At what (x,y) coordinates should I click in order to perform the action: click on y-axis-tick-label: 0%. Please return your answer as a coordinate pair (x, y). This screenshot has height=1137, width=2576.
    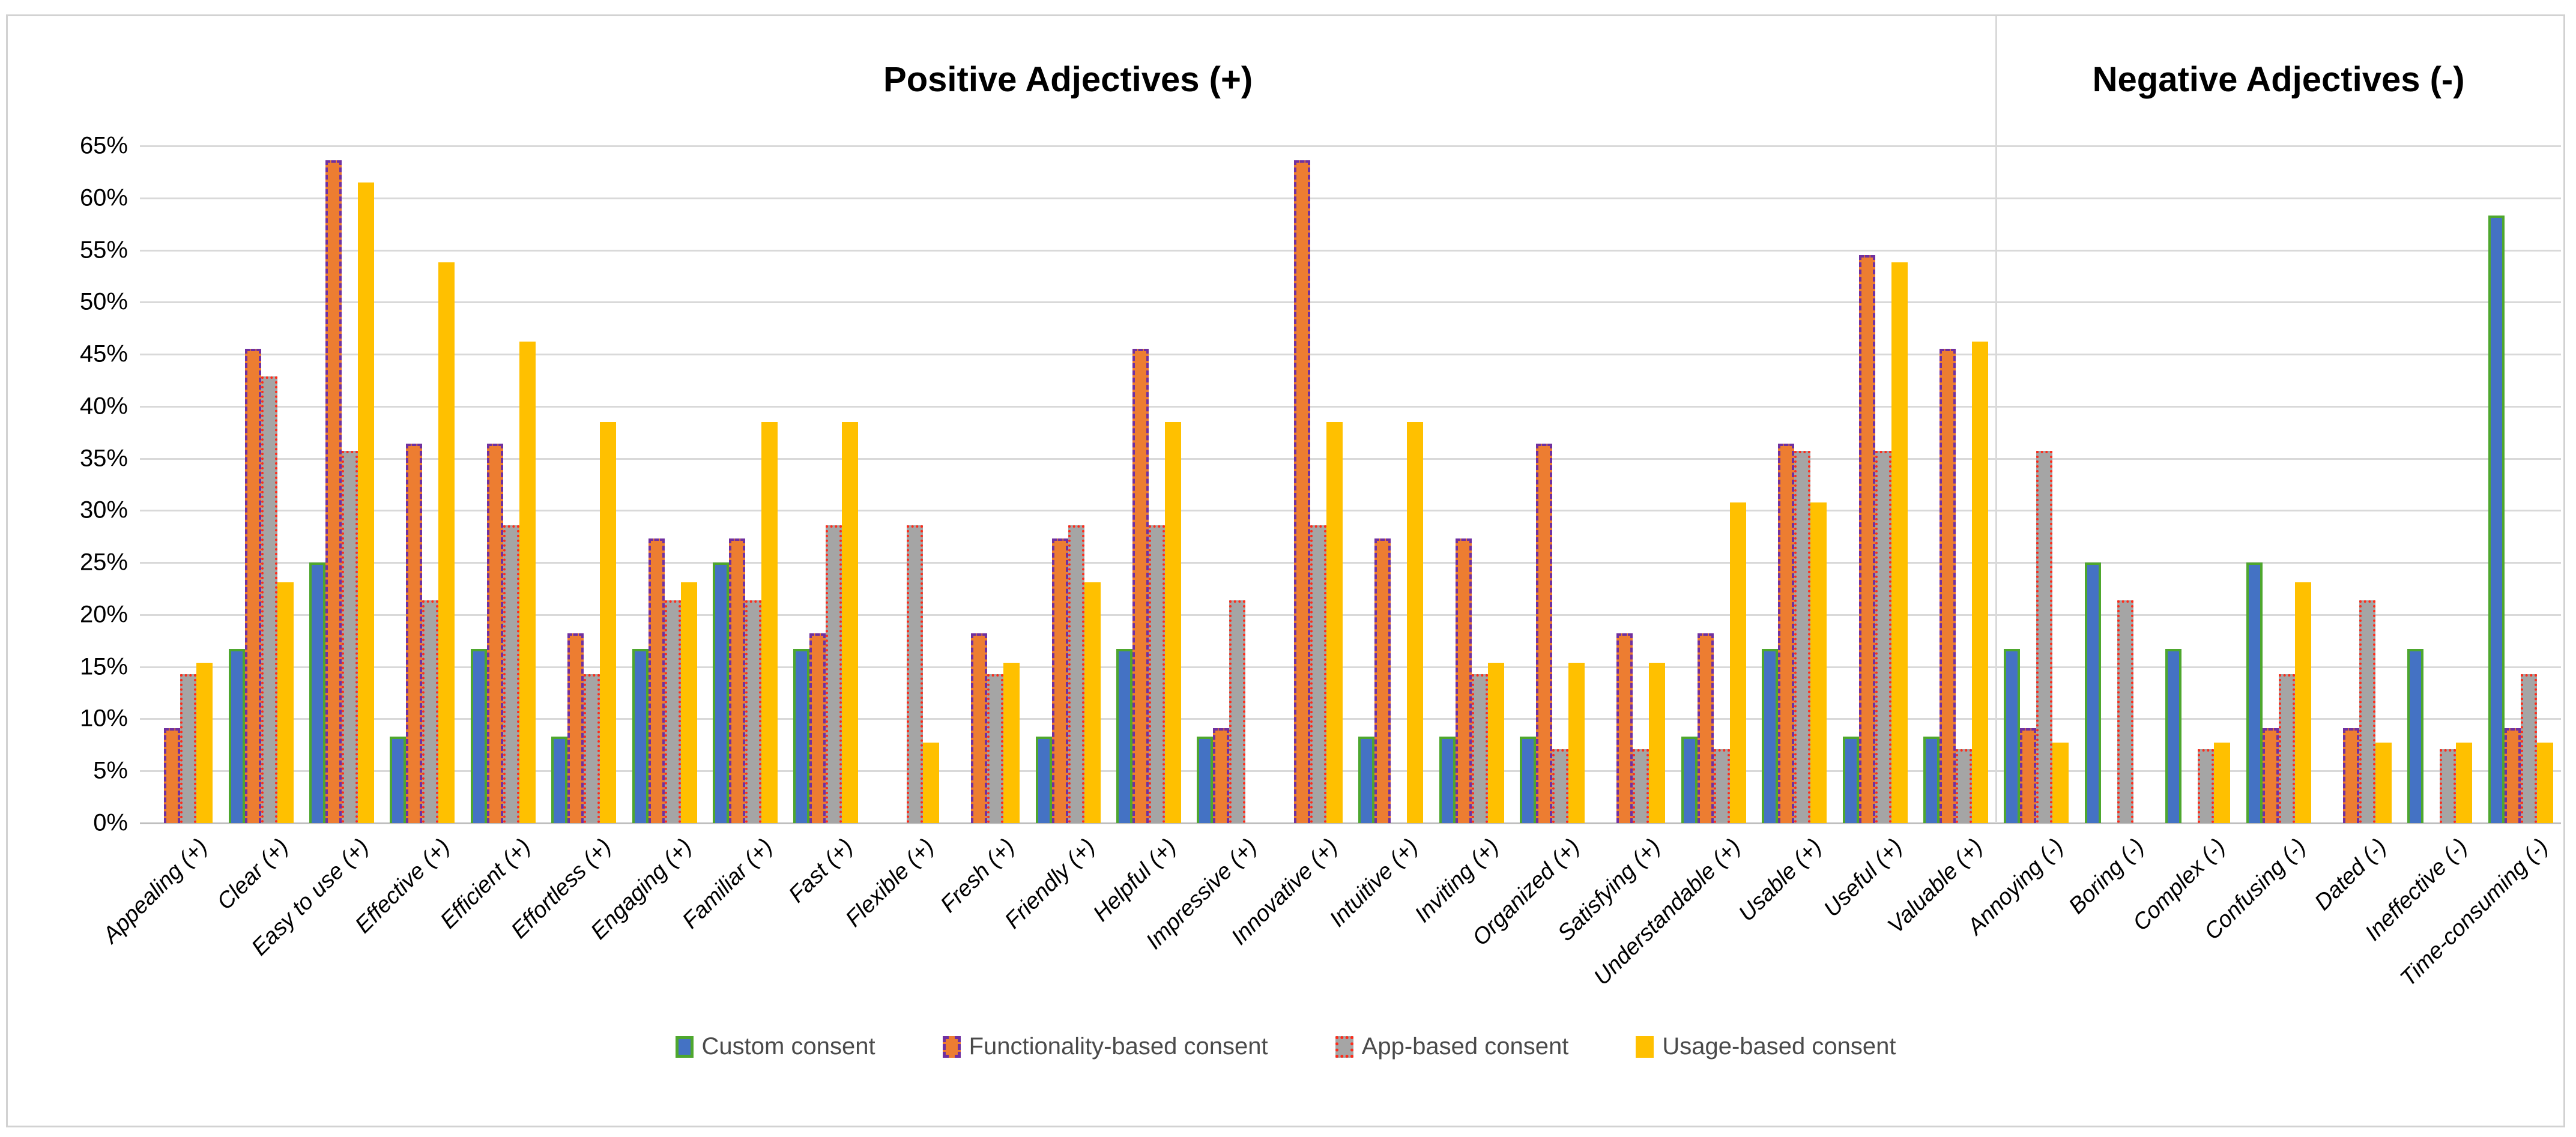
    Looking at the image, I should click on (110, 822).